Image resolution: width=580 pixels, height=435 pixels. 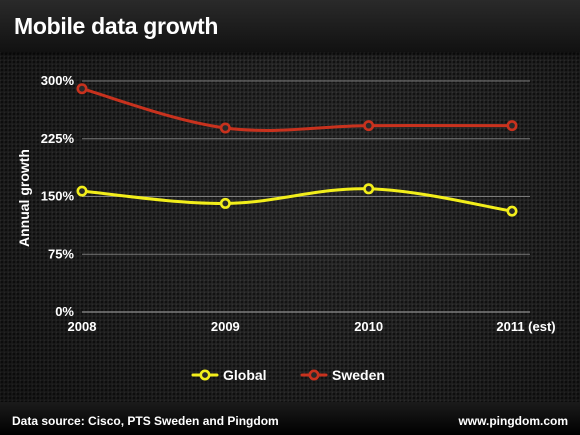 What do you see at coordinates (525, 326) in the screenshot?
I see `x-tick-label: 2011 (est)` at bounding box center [525, 326].